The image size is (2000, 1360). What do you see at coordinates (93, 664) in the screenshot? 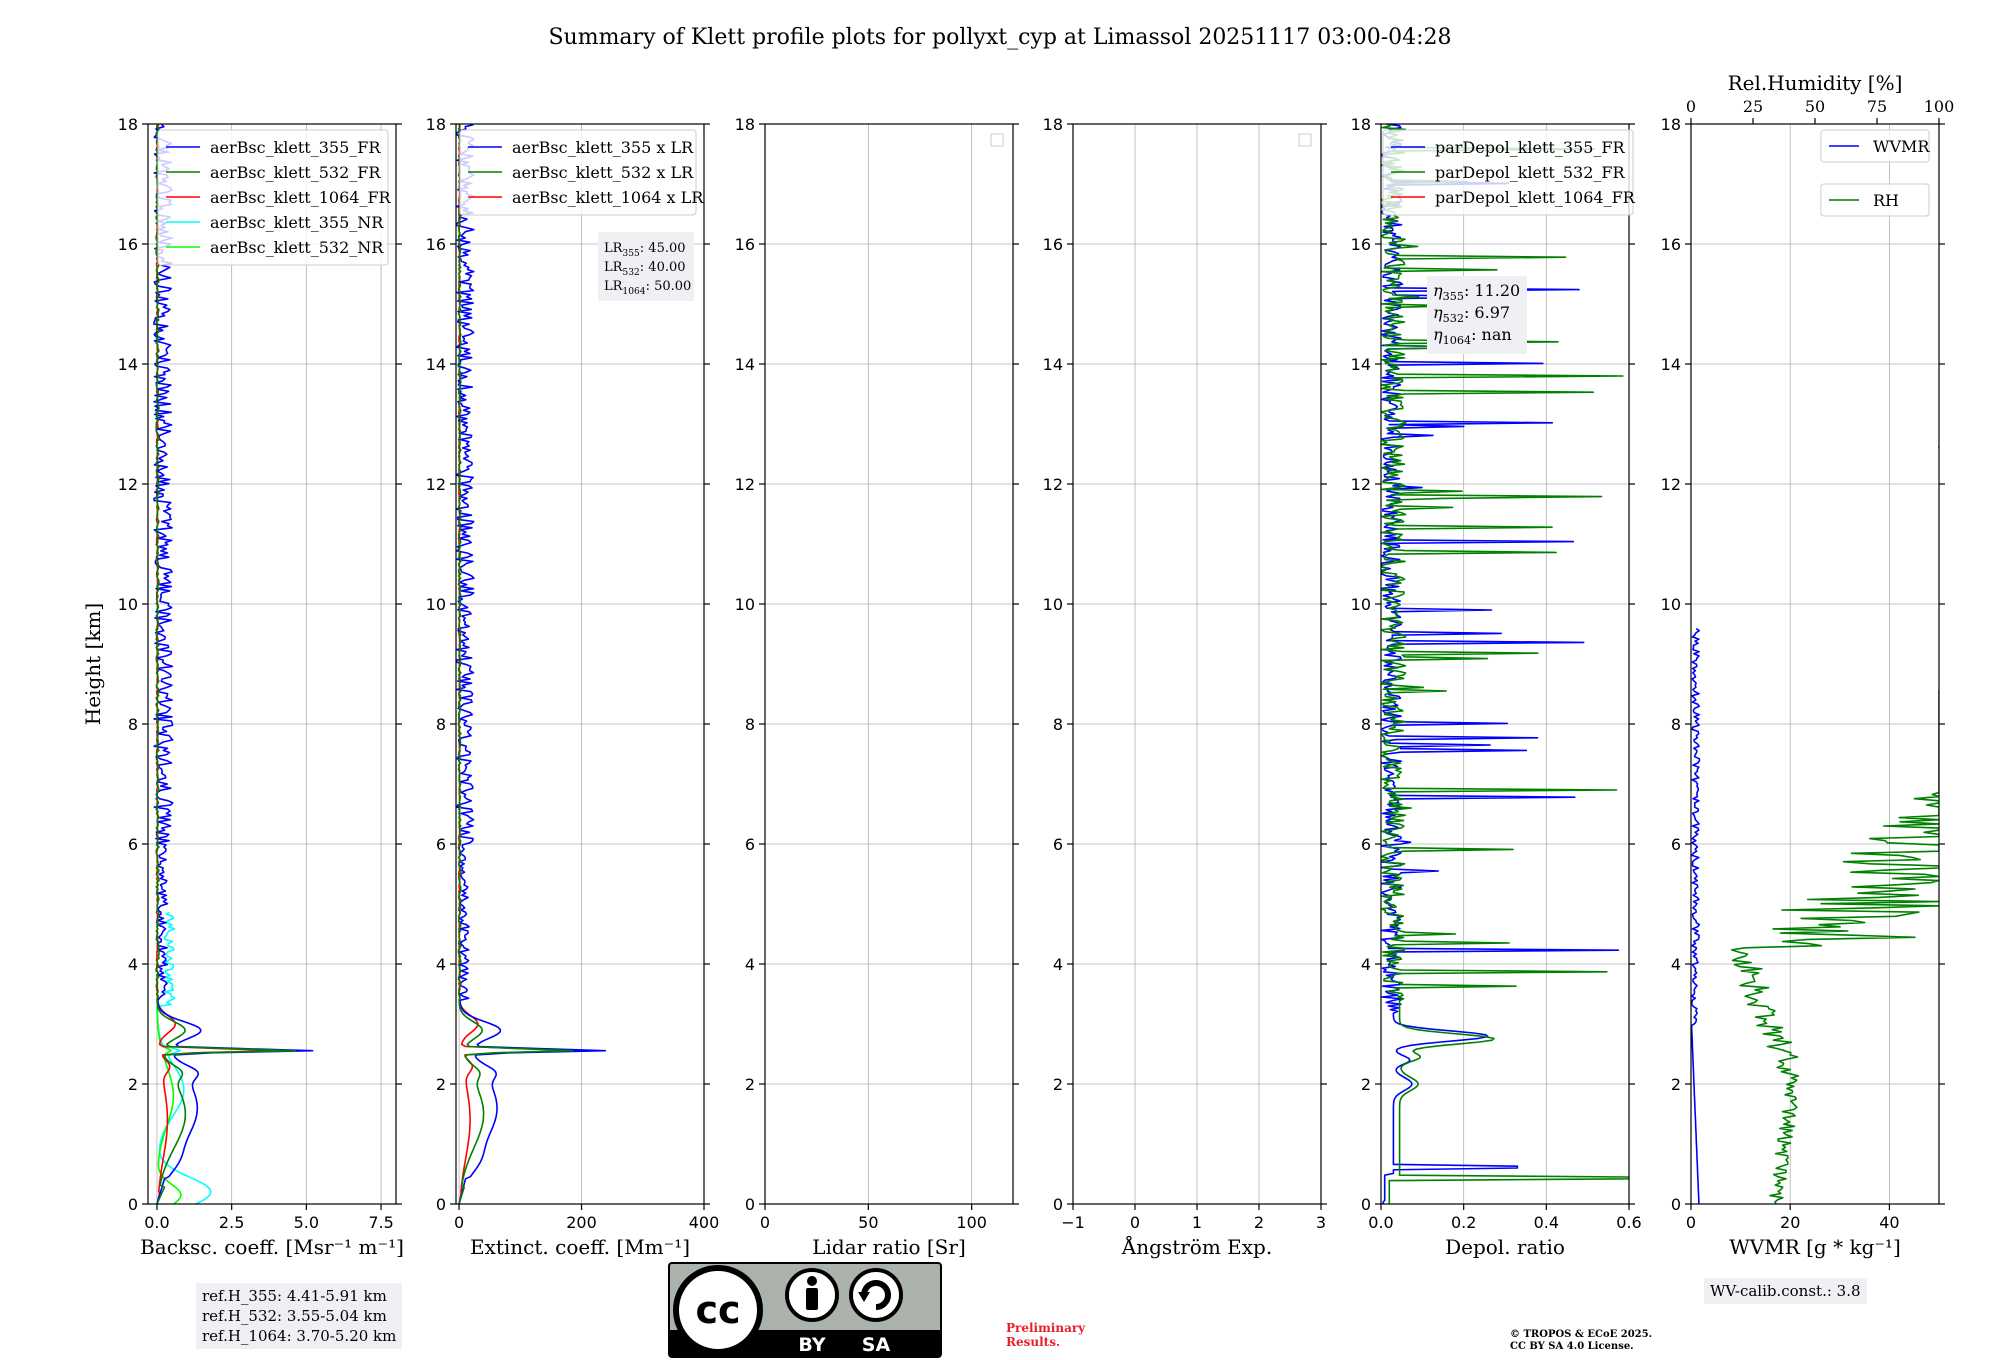
I see `height-axis-label: Height [km]` at bounding box center [93, 664].